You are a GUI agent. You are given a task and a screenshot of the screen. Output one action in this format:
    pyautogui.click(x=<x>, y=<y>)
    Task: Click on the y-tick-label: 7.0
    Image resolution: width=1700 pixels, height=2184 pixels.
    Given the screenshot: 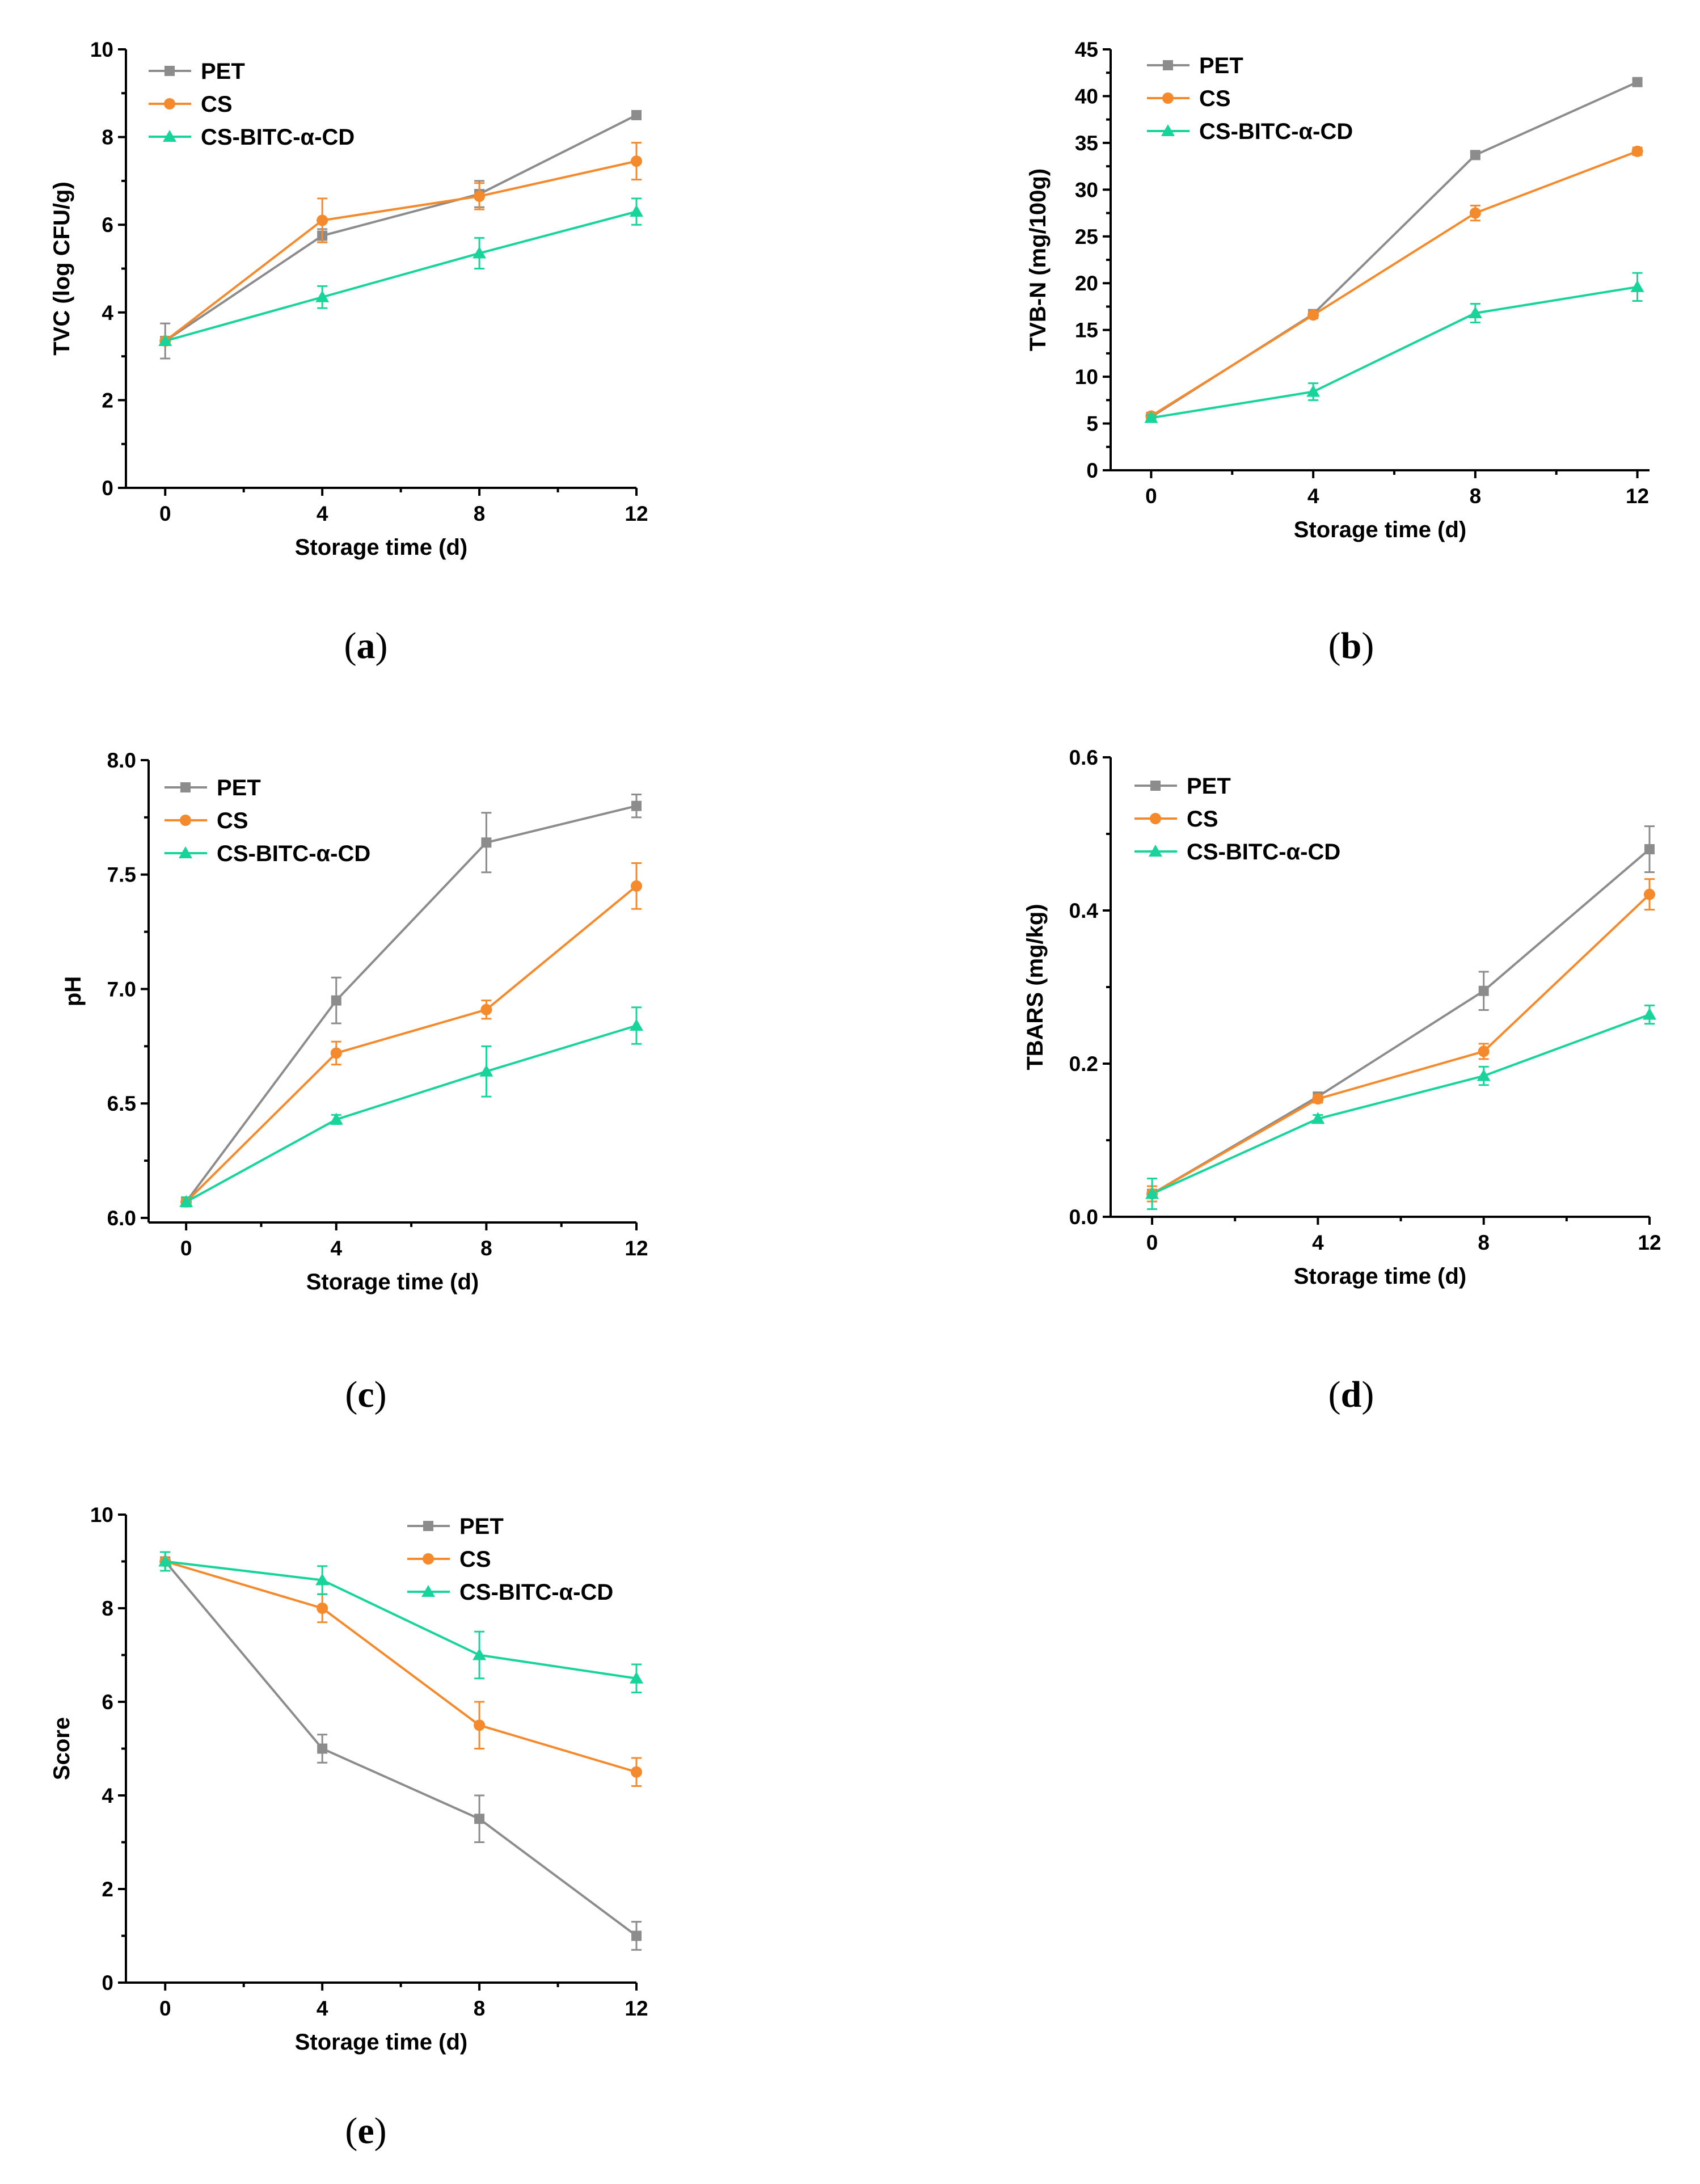 What is the action you would take?
    pyautogui.click(x=121, y=989)
    